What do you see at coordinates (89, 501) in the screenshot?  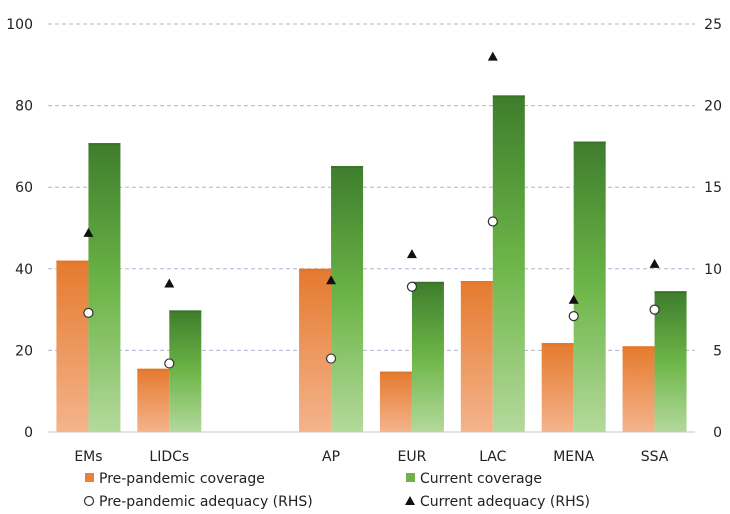 I see `legend-marker-pre-pandemic-adequacy` at bounding box center [89, 501].